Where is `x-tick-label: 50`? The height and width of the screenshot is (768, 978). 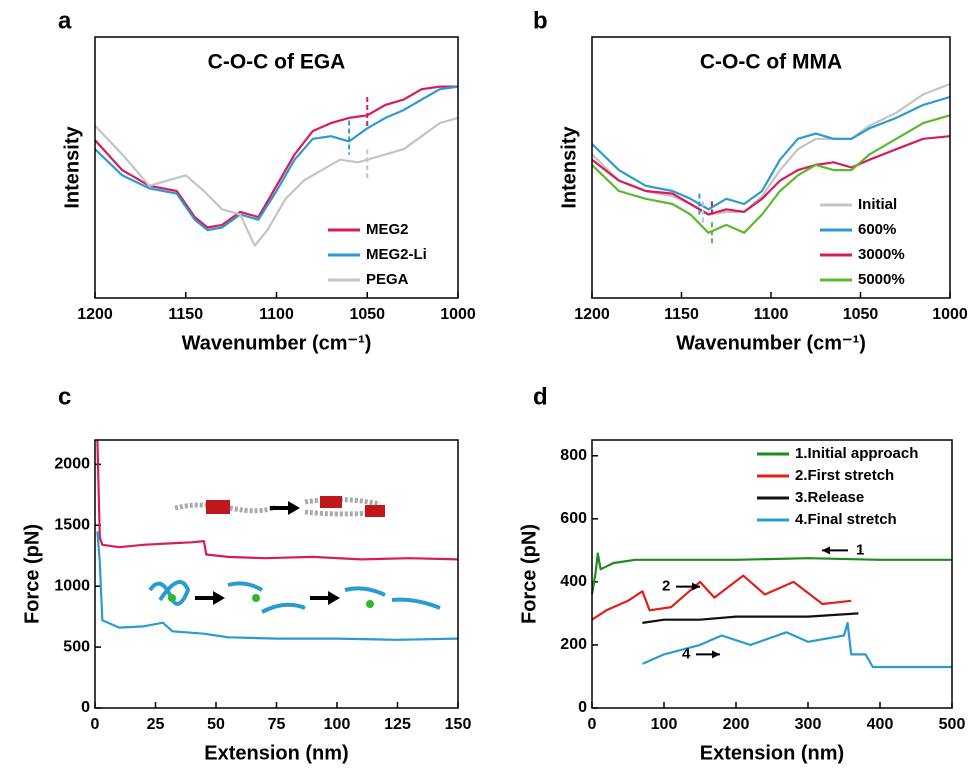
x-tick-label: 50 is located at coordinates (216, 724).